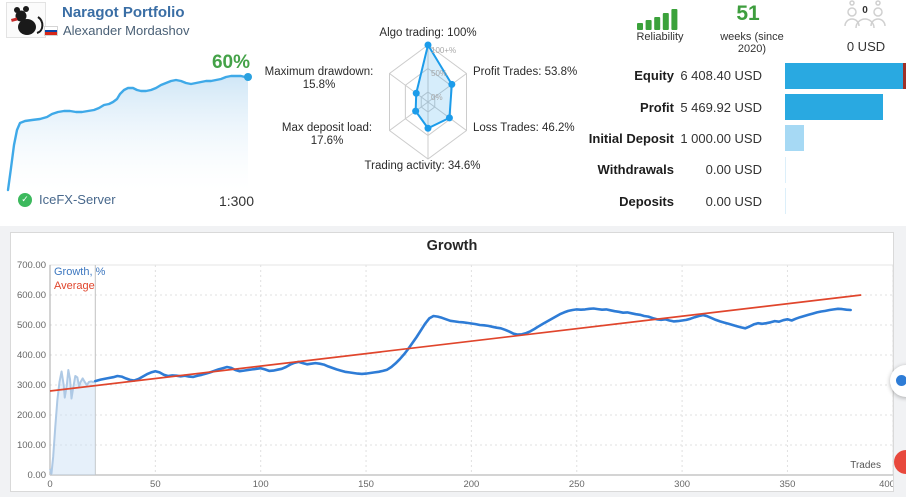  I want to click on floating-alert-button, so click(900, 462).